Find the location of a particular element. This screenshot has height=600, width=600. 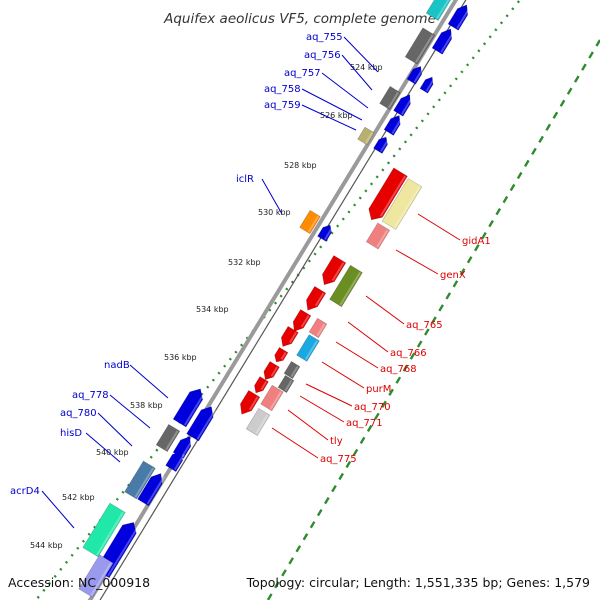

accession-text: Accession: NC_000918 is located at coordinates (79, 582).